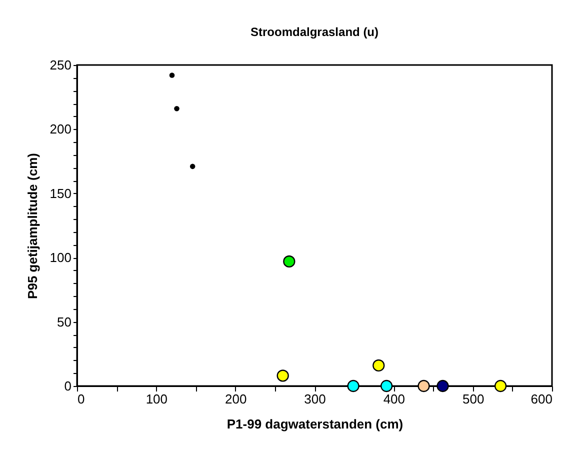 This screenshot has height=453, width=573. I want to click on x-tick-label: 500, so click(473, 399).